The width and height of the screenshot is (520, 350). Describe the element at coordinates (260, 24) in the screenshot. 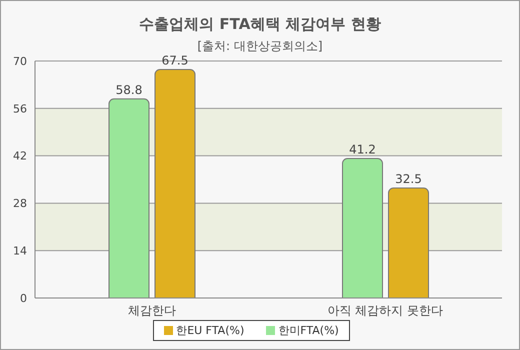

I see `chart-title: 수출업체의 FTA혜택 체감여부 현황` at that location.